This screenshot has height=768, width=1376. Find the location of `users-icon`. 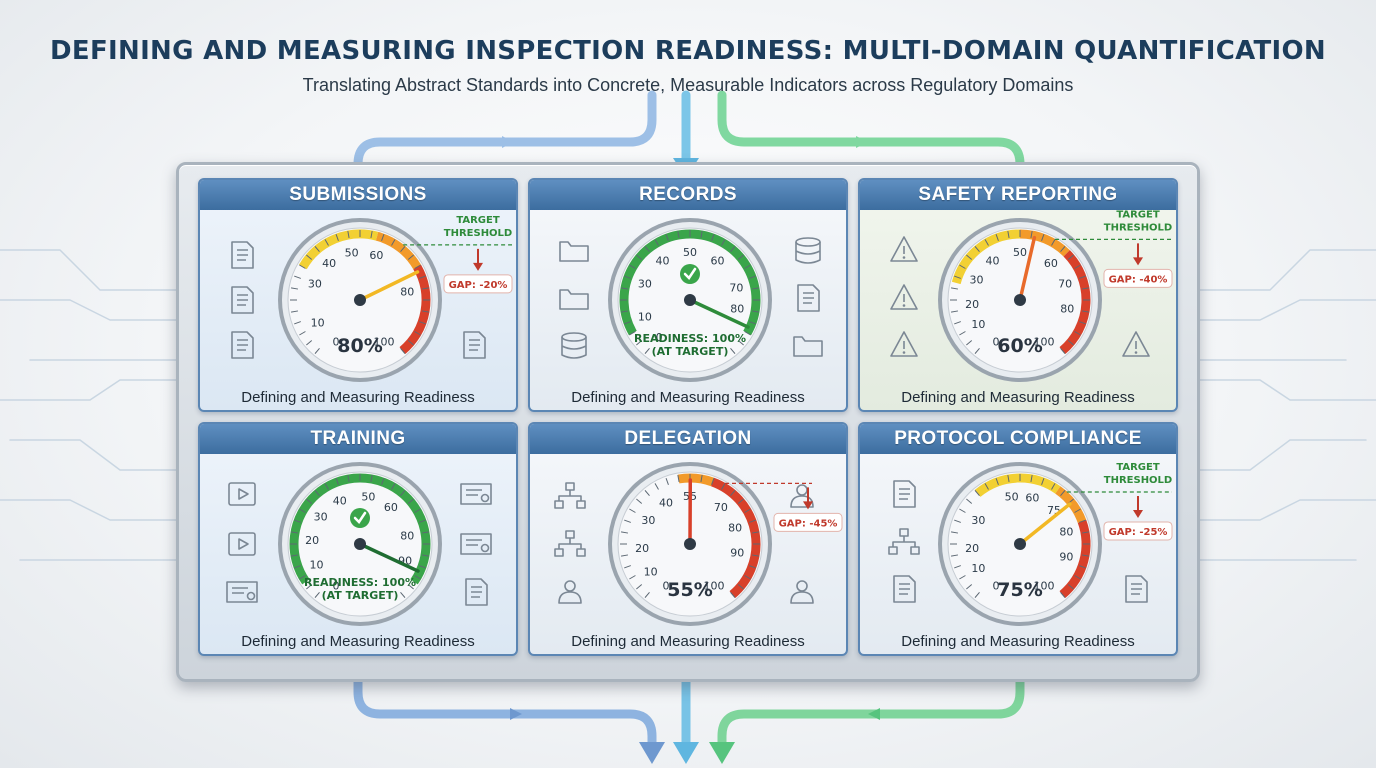

users-icon is located at coordinates (802, 592).